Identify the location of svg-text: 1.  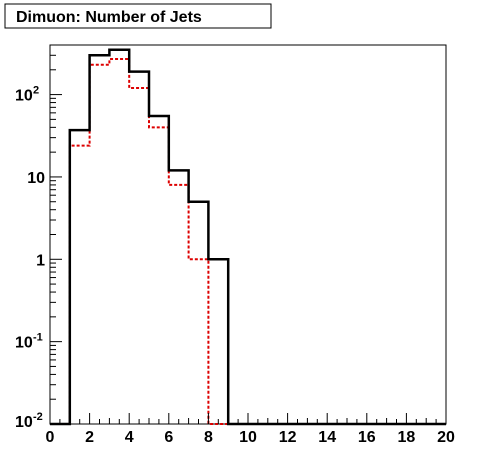
(40, 260).